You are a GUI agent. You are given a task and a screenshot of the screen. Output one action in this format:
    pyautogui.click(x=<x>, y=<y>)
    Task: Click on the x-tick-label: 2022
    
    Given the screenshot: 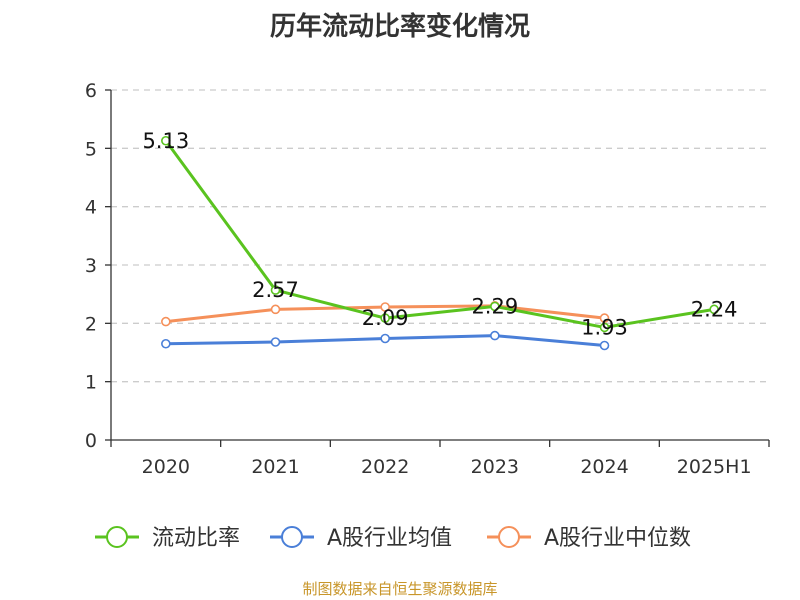 What is the action you would take?
    pyautogui.click(x=385, y=467)
    